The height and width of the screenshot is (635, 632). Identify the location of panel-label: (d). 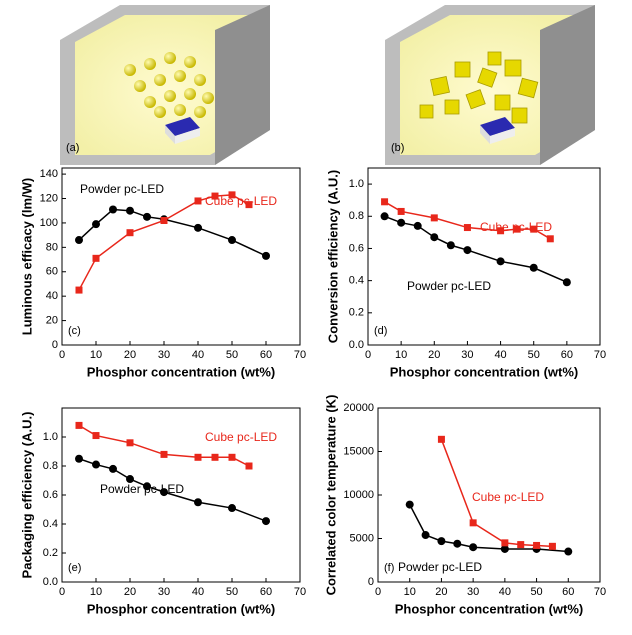
(380, 331).